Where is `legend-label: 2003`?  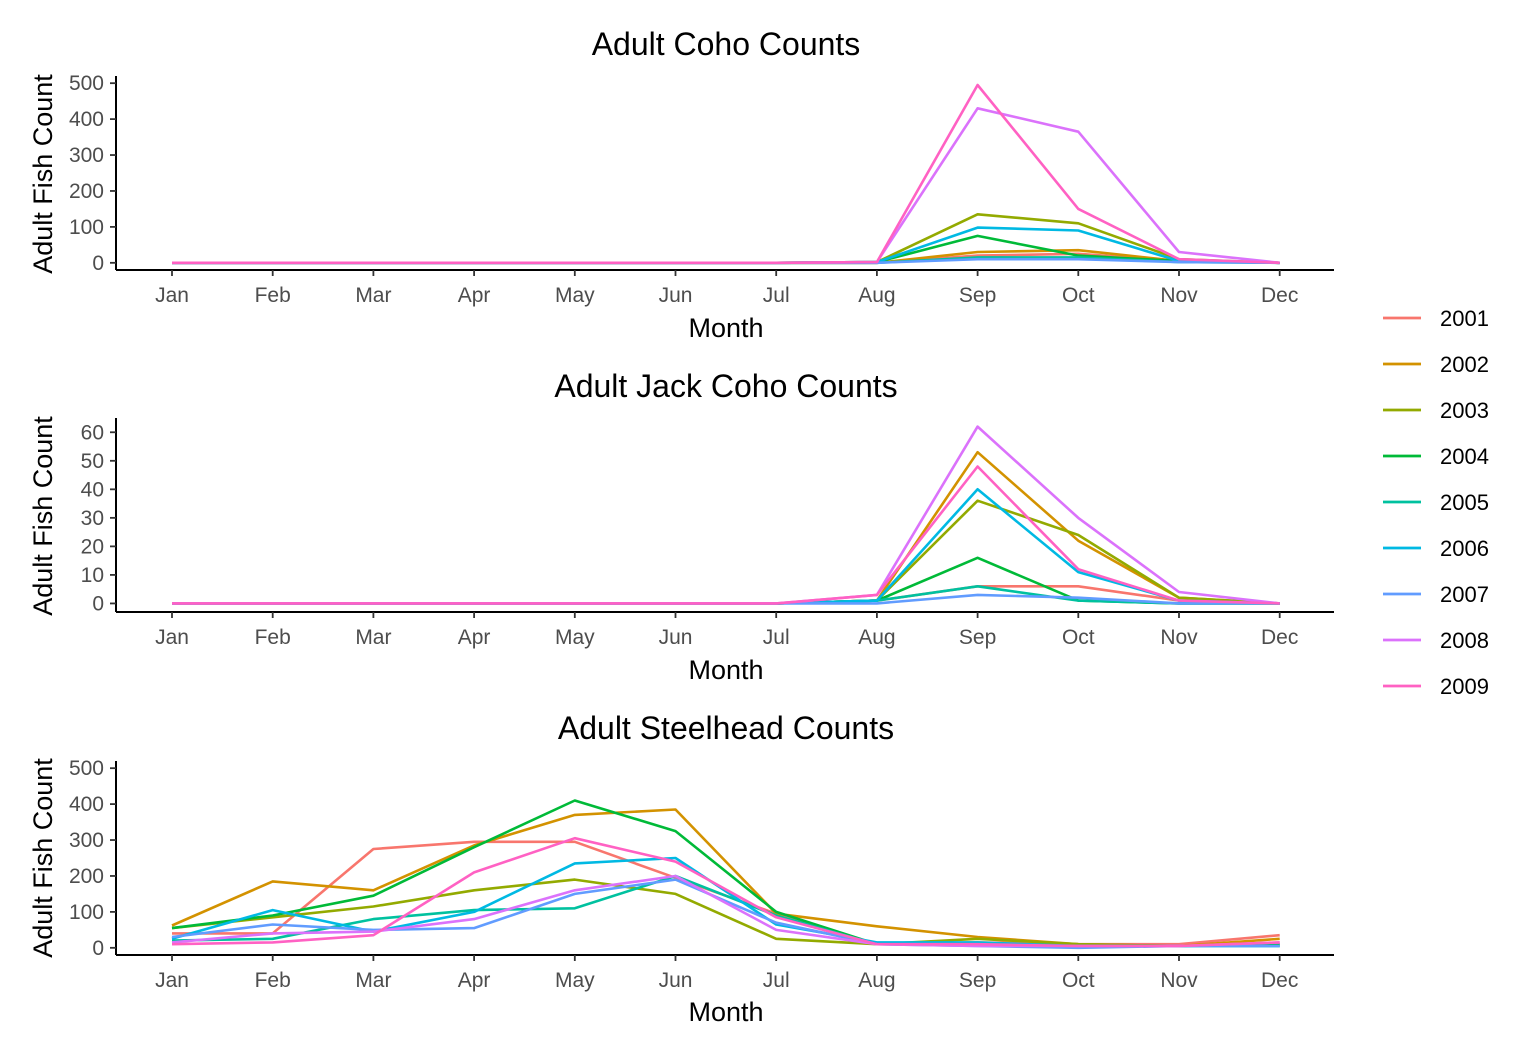
legend-label: 2003 is located at coordinates (1464, 410).